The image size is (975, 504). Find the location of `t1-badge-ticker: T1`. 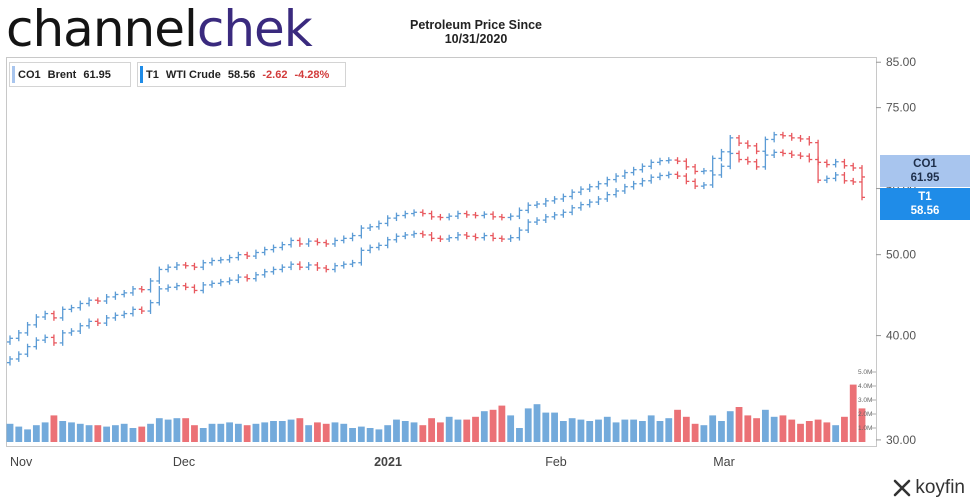

t1-badge-ticker: T1 is located at coordinates (925, 197).